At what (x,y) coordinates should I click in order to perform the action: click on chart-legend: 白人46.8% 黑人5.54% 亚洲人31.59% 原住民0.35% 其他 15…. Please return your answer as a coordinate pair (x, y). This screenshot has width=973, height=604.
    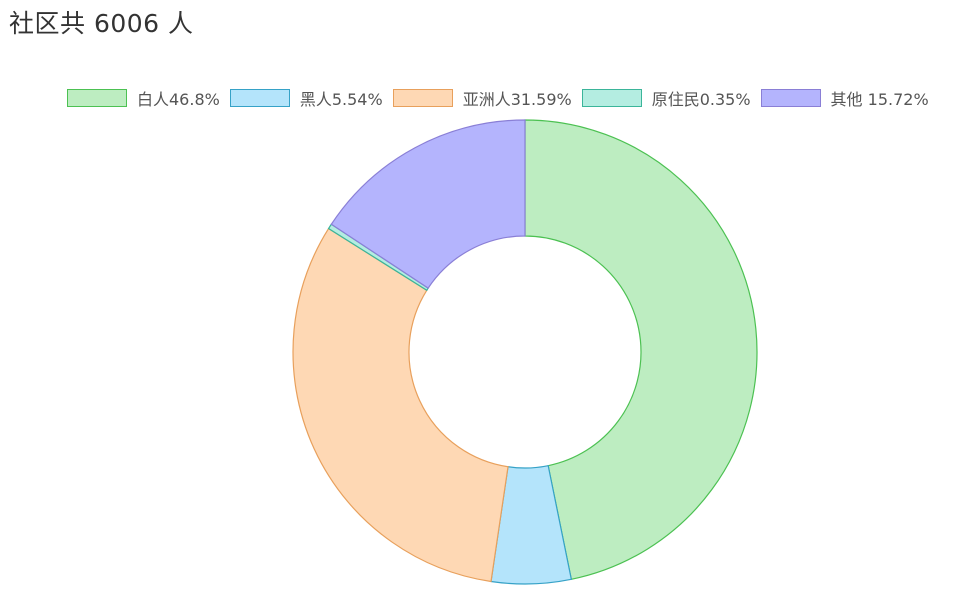
    Looking at the image, I should click on (503, 98).